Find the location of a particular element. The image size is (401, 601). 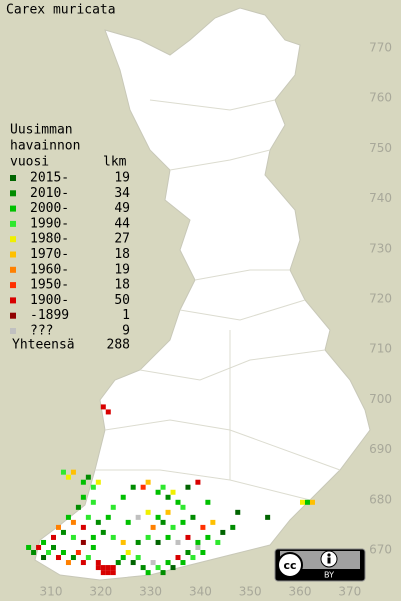

legend-label: 1970- is located at coordinates (49, 254).